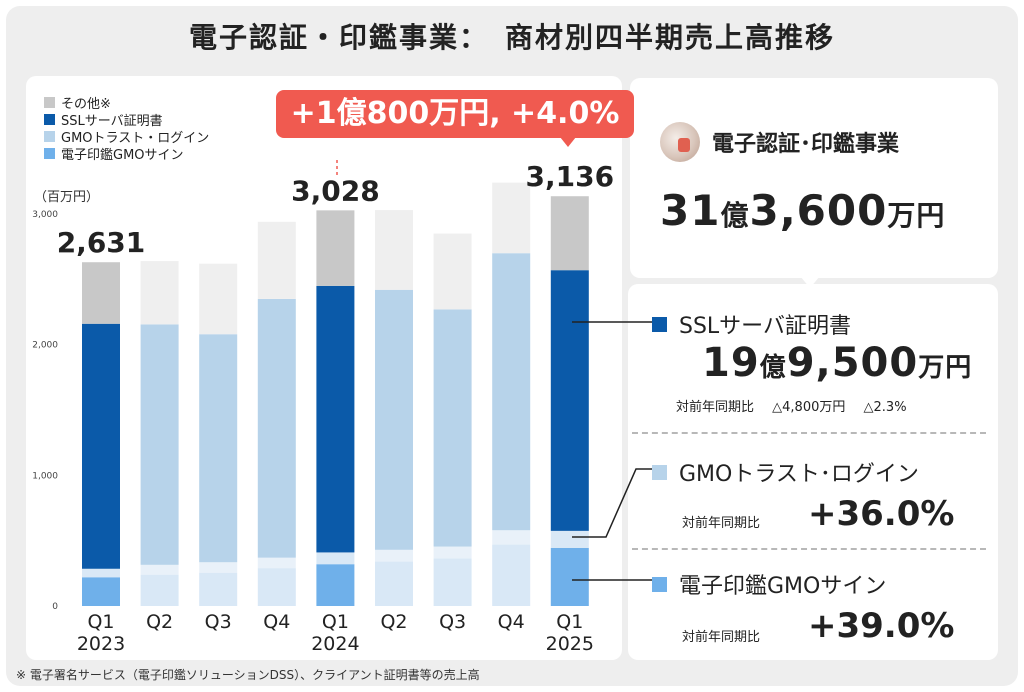  Describe the element at coordinates (690, 210) in the screenshot. I see `kpi-value-part: 31` at that location.